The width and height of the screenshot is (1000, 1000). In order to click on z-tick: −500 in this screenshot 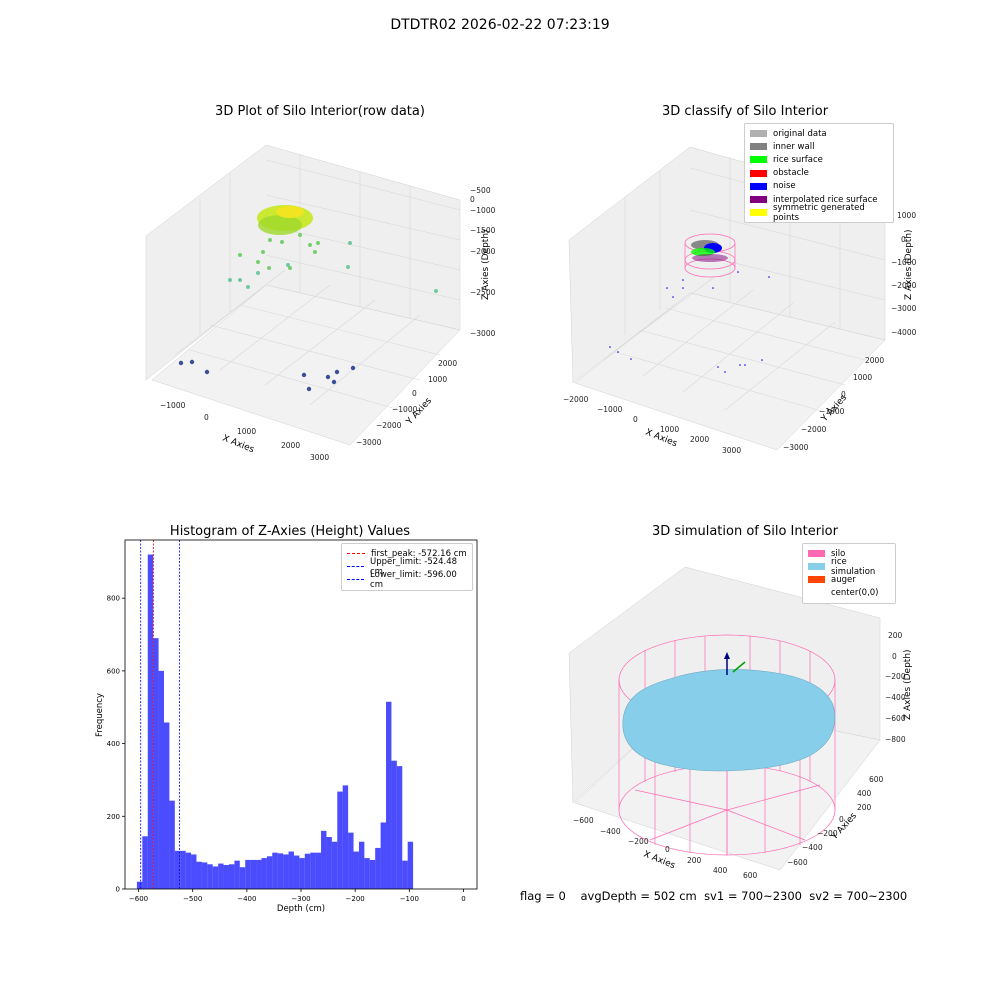, I will do `click(480, 190)`.